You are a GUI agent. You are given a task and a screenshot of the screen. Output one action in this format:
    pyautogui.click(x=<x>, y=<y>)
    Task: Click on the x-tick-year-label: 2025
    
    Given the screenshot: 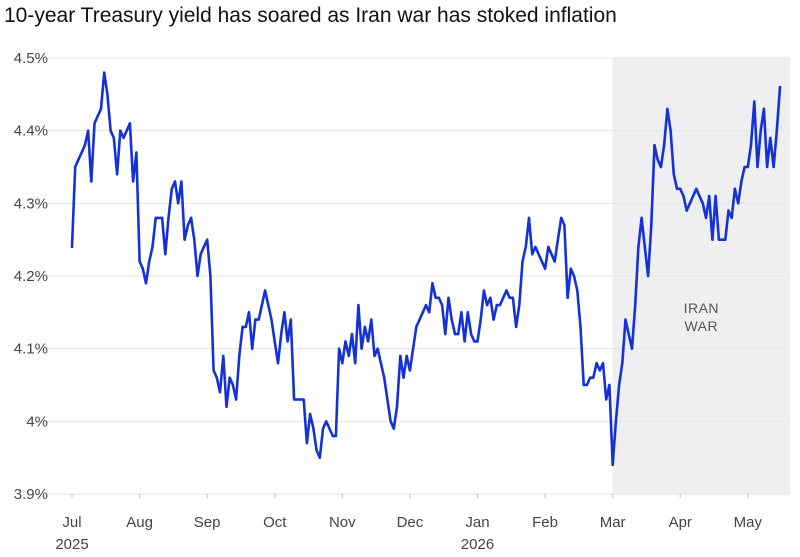 What is the action you would take?
    pyautogui.click(x=71, y=544)
    